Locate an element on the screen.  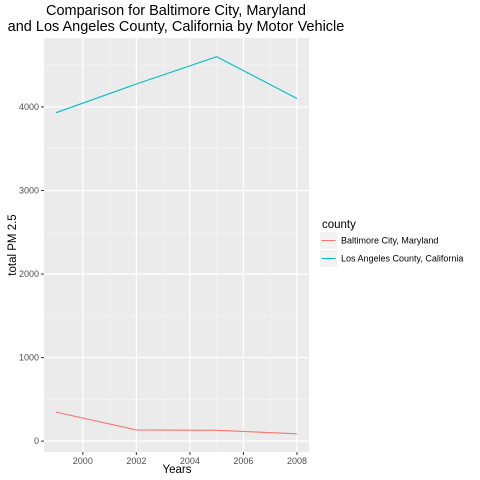
legend-label-los-angeles: Los Angeles County, California is located at coordinates (402, 259).